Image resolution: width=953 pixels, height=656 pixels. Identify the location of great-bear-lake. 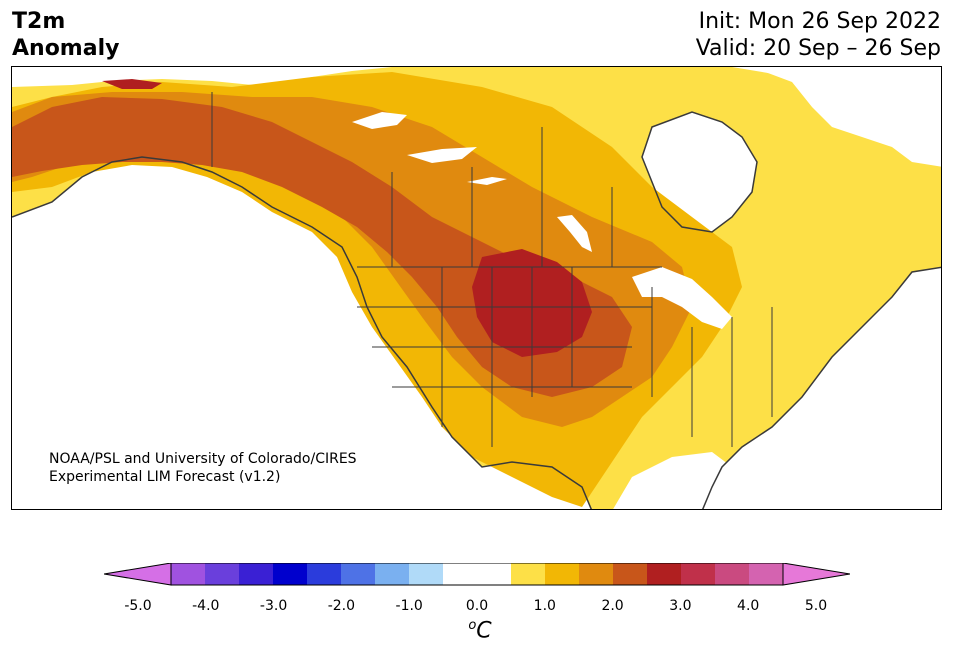
(379, 120).